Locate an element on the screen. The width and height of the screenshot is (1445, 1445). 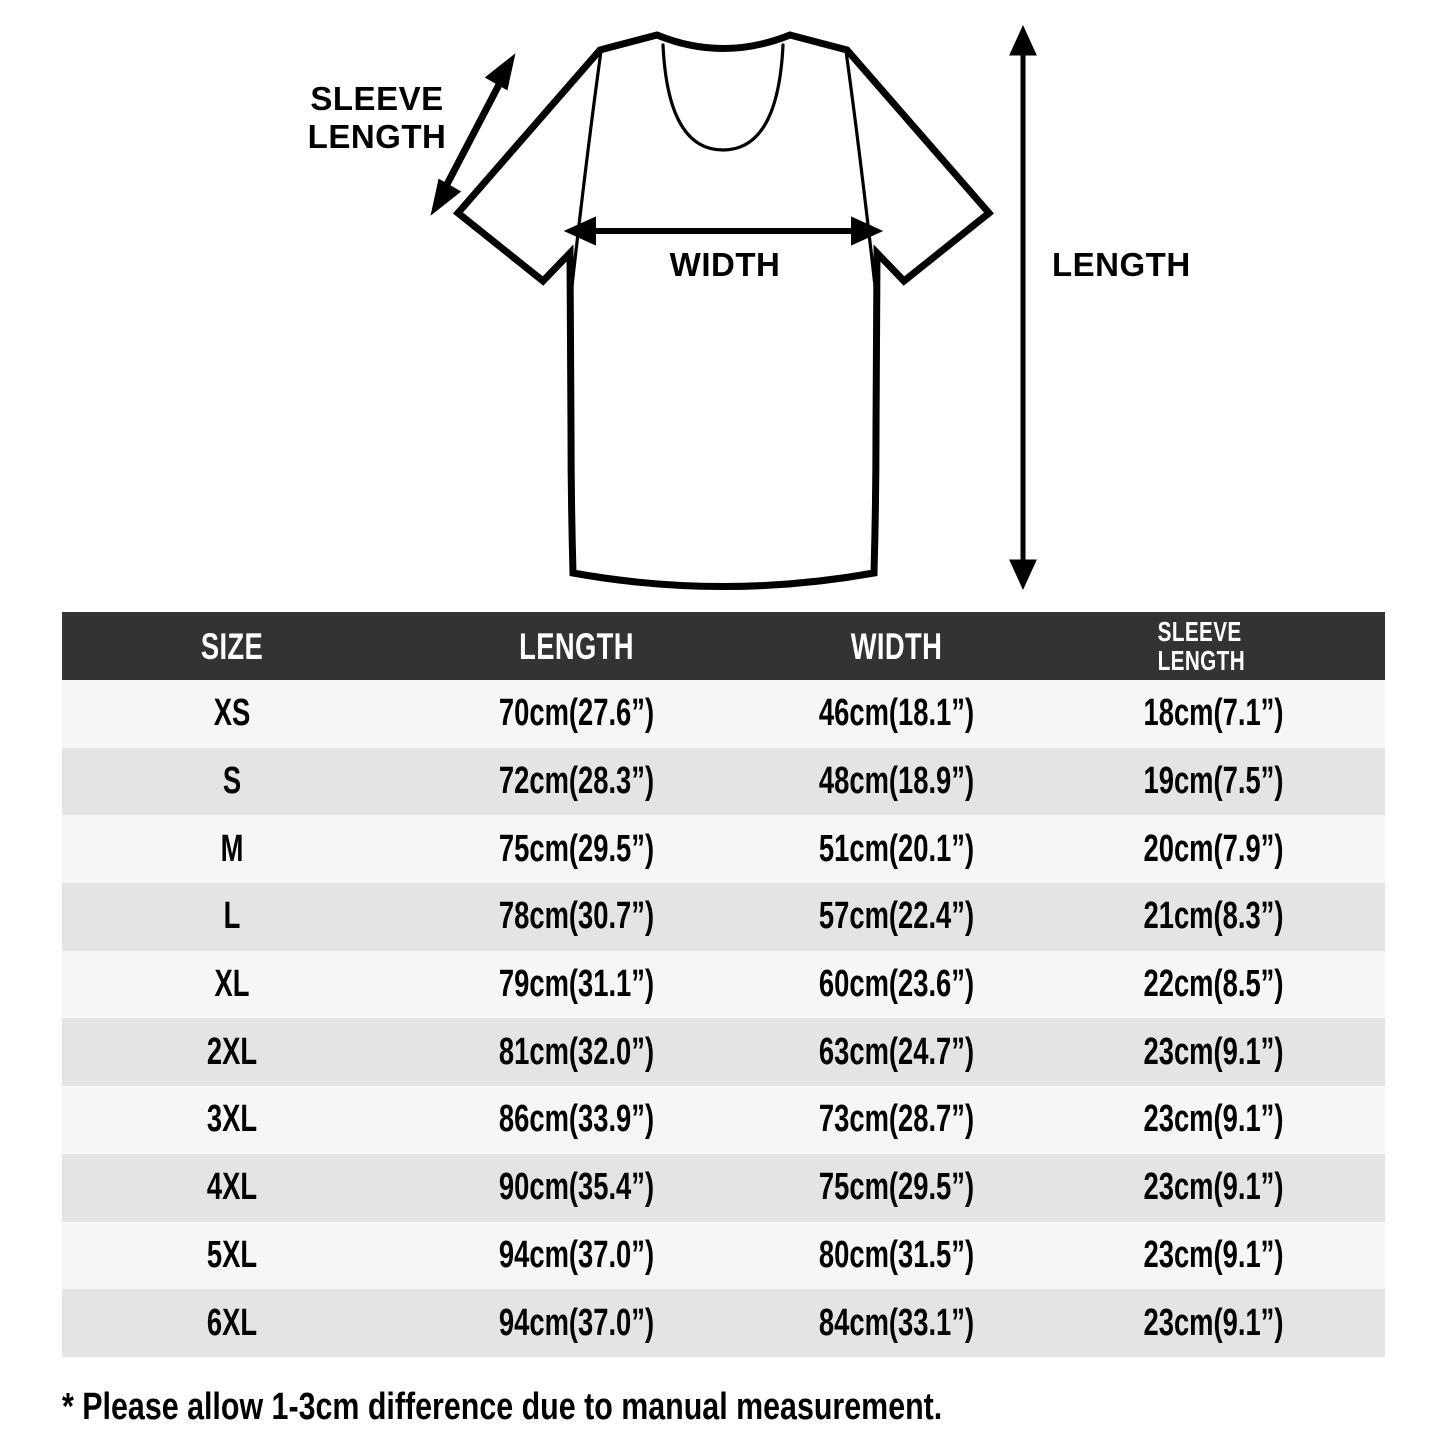
table-row: XL 79cm(31.1”) 60cm(23.6”) 22cm(8.5”) is located at coordinates (723, 984).